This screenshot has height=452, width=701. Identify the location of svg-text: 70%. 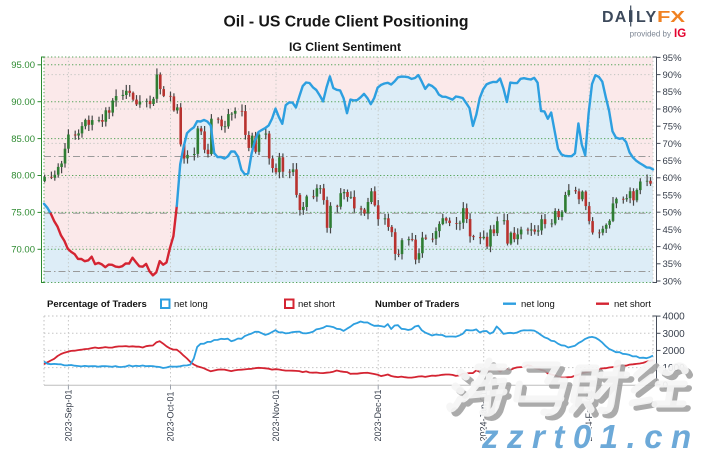
(673, 144).